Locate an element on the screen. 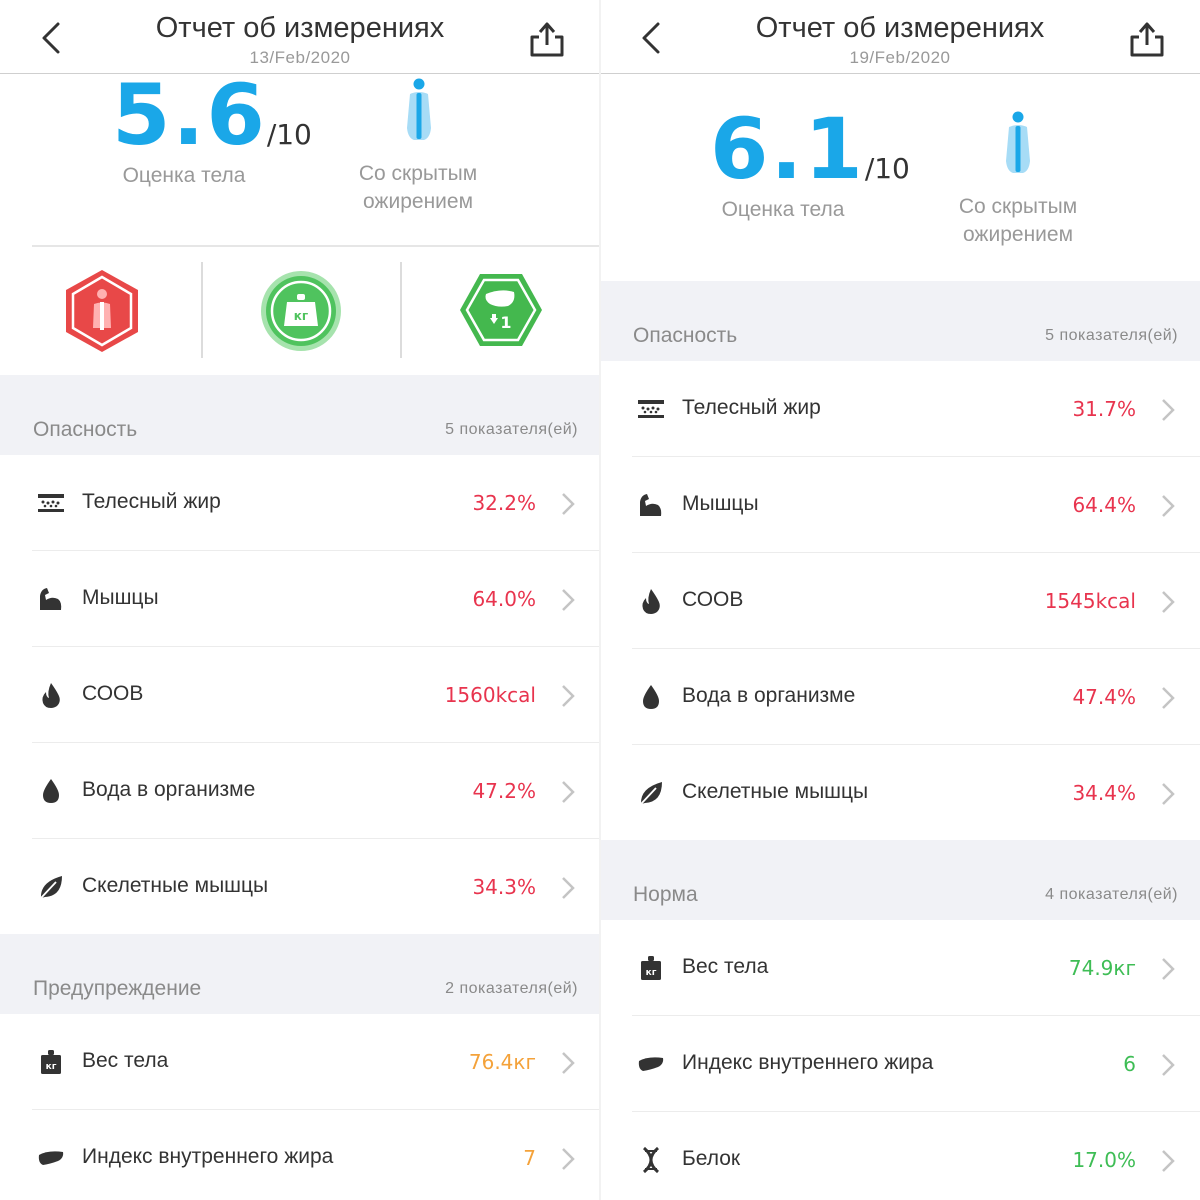 This screenshot has width=1200, height=1200. metric-row-water: Вода в организме 47.2% is located at coordinates (300, 791).